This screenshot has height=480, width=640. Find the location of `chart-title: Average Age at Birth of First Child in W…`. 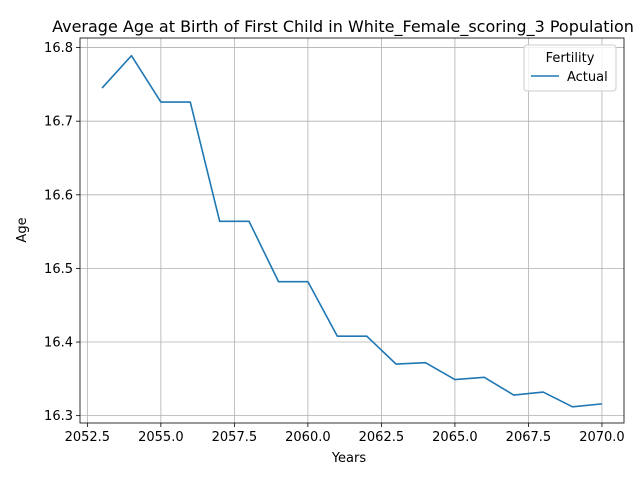

chart-title: Average Age at Birth of First Child in W… is located at coordinates (343, 27).